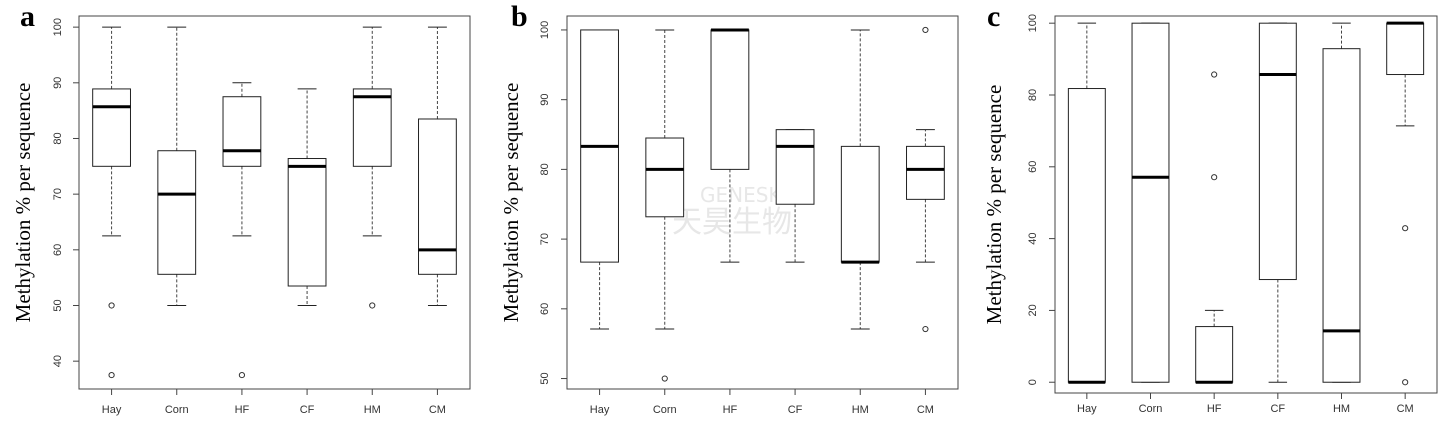 This screenshot has width=1453, height=426. I want to click on panel-letter: a, so click(27, 16).